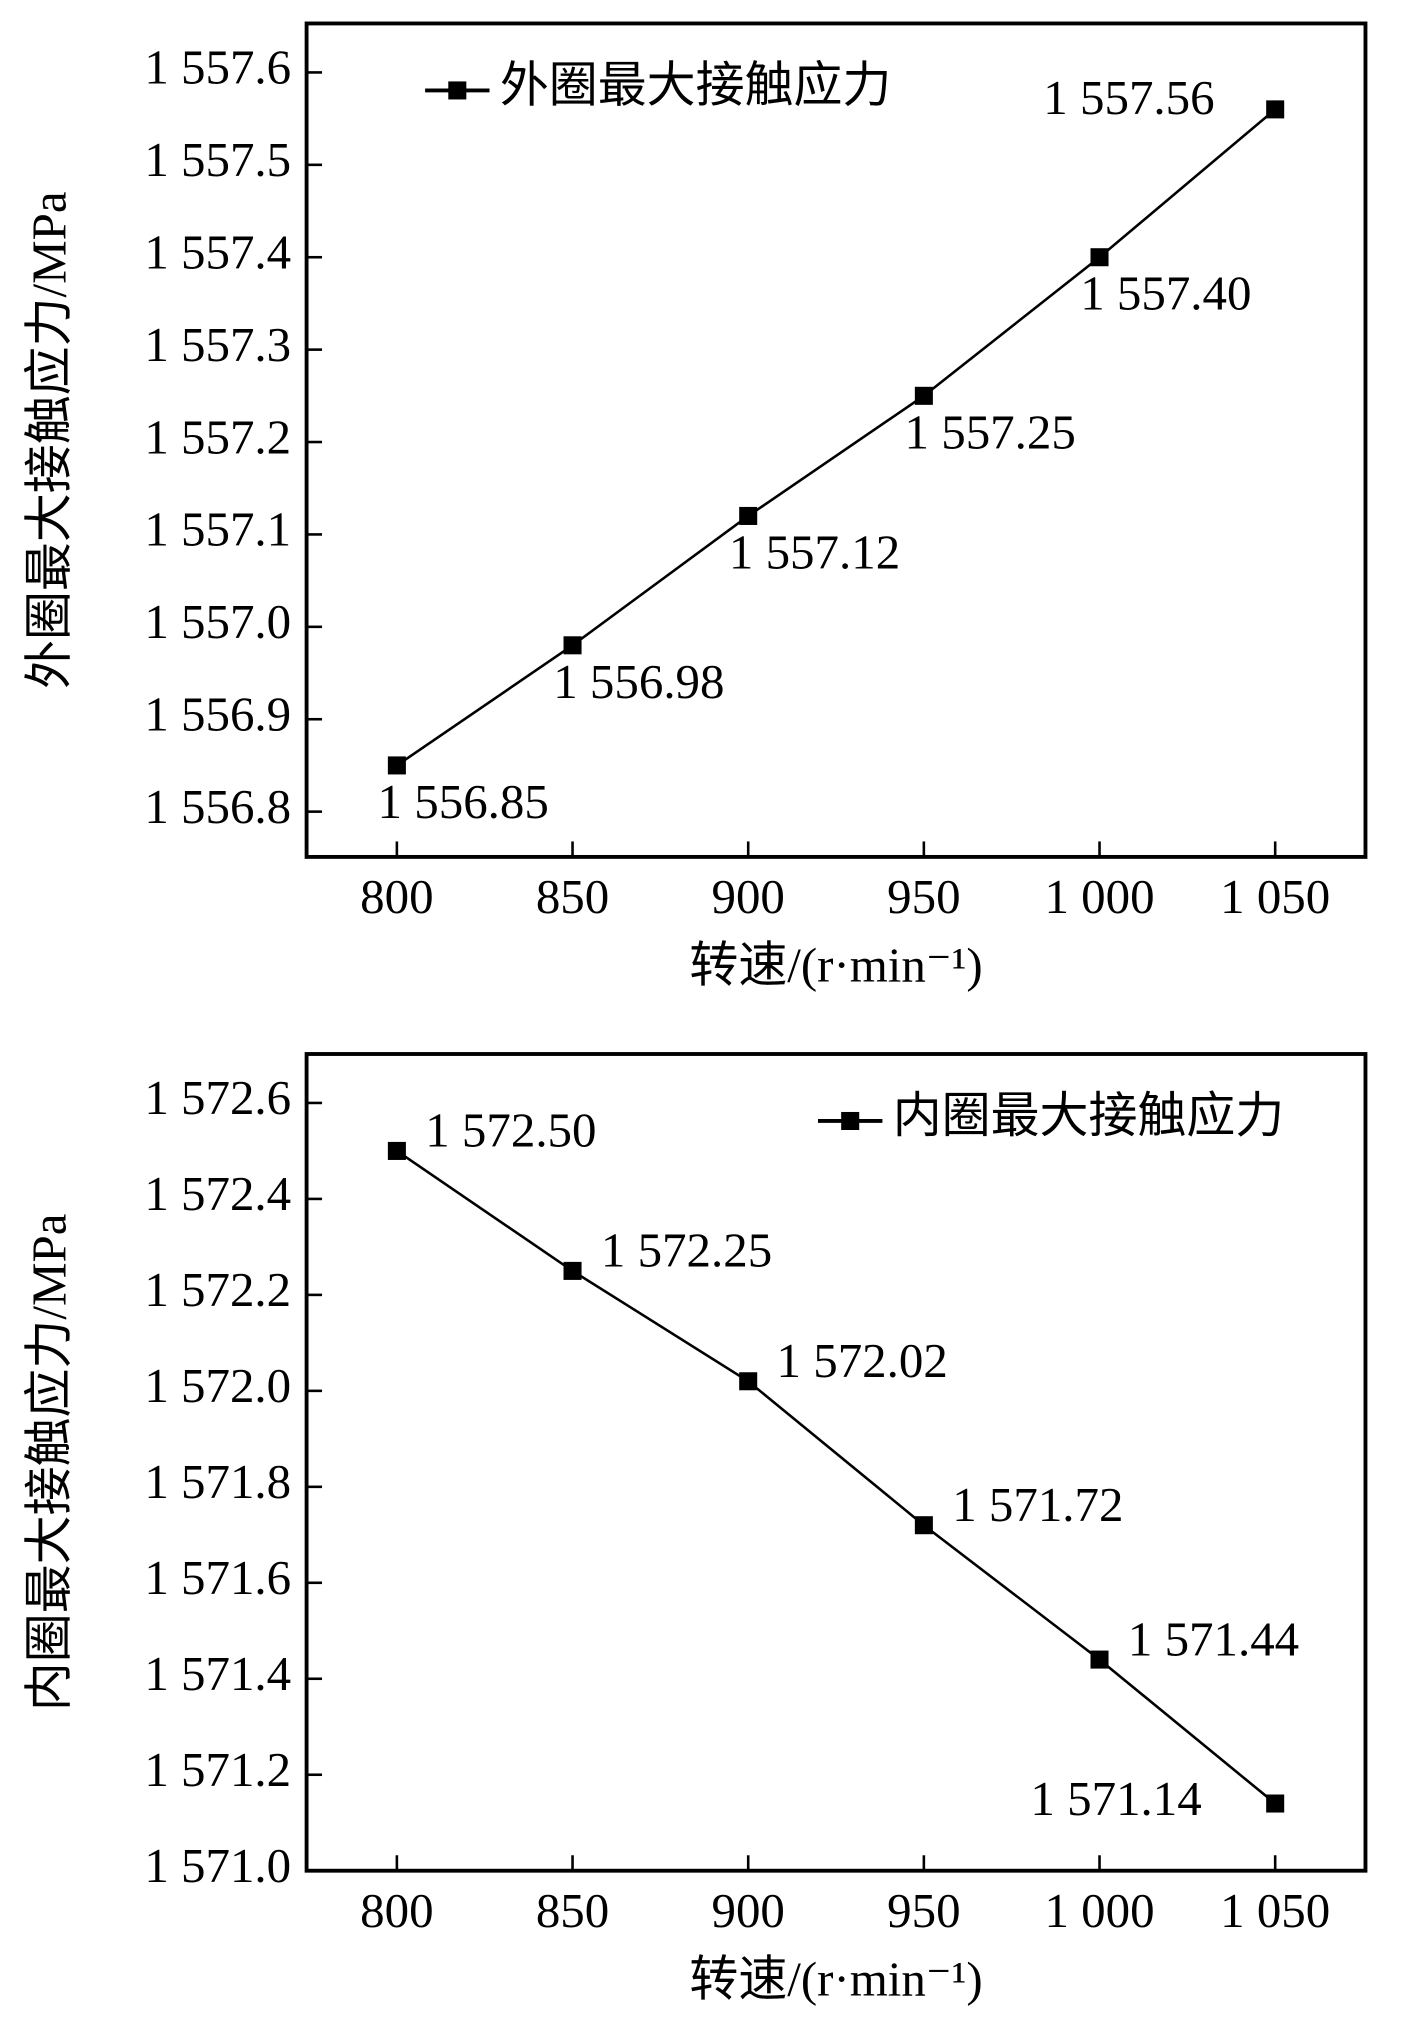 Image resolution: width=1417 pixels, height=2032 pixels. What do you see at coordinates (686, 1250) in the screenshot?
I see `data-label: 1 572.25` at bounding box center [686, 1250].